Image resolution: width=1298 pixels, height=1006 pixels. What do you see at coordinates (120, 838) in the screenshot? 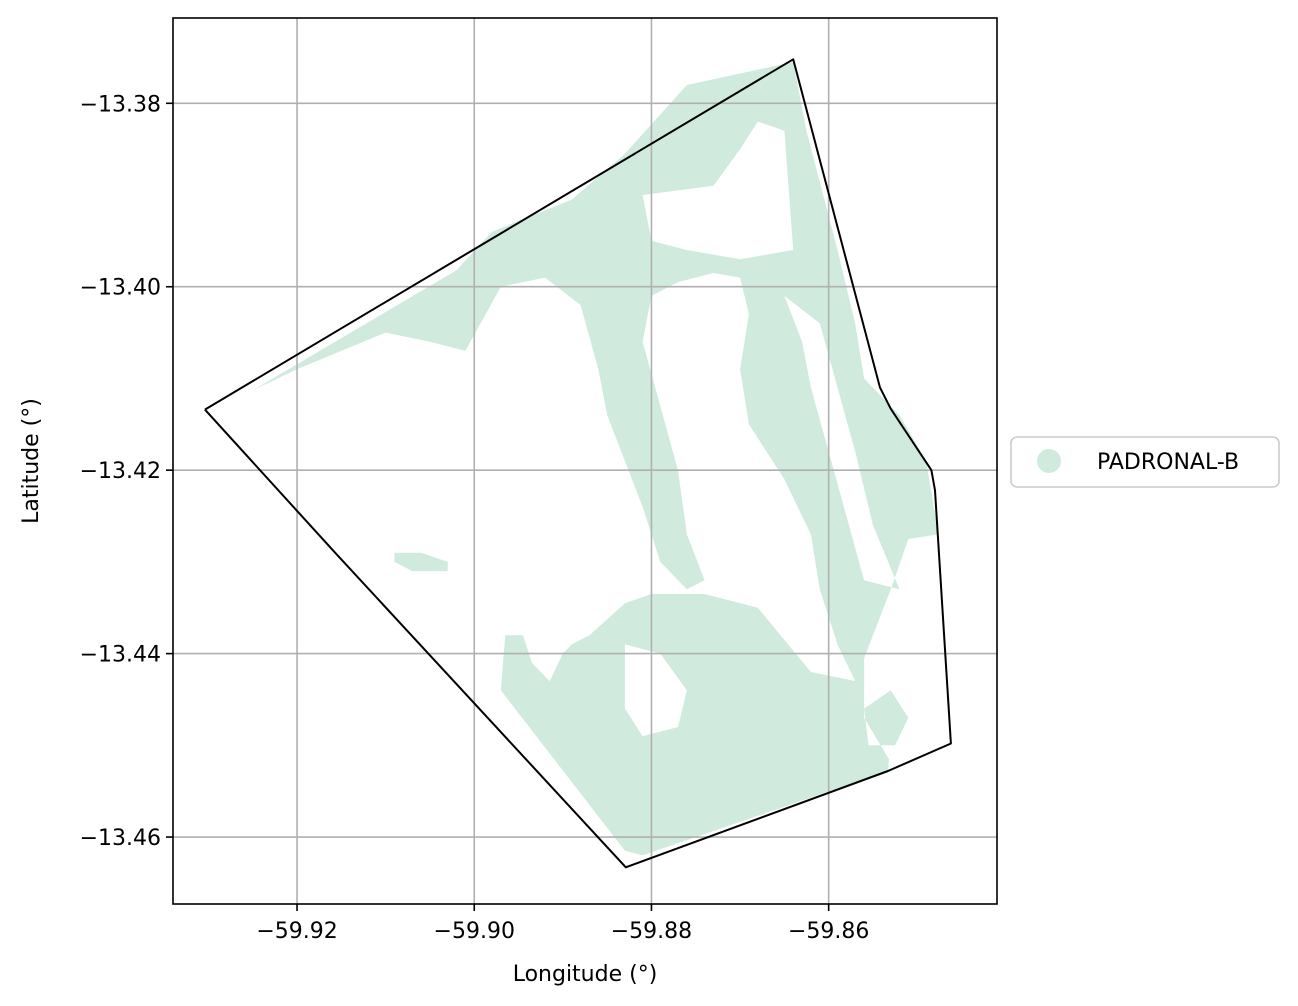
I see `y-tick-label: −13.46` at bounding box center [120, 838].